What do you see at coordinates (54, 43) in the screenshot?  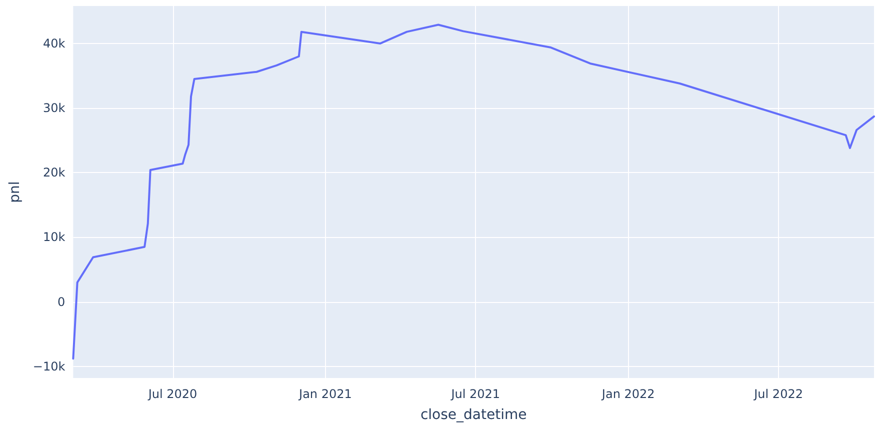 I see `y-tick-label: 40k` at bounding box center [54, 43].